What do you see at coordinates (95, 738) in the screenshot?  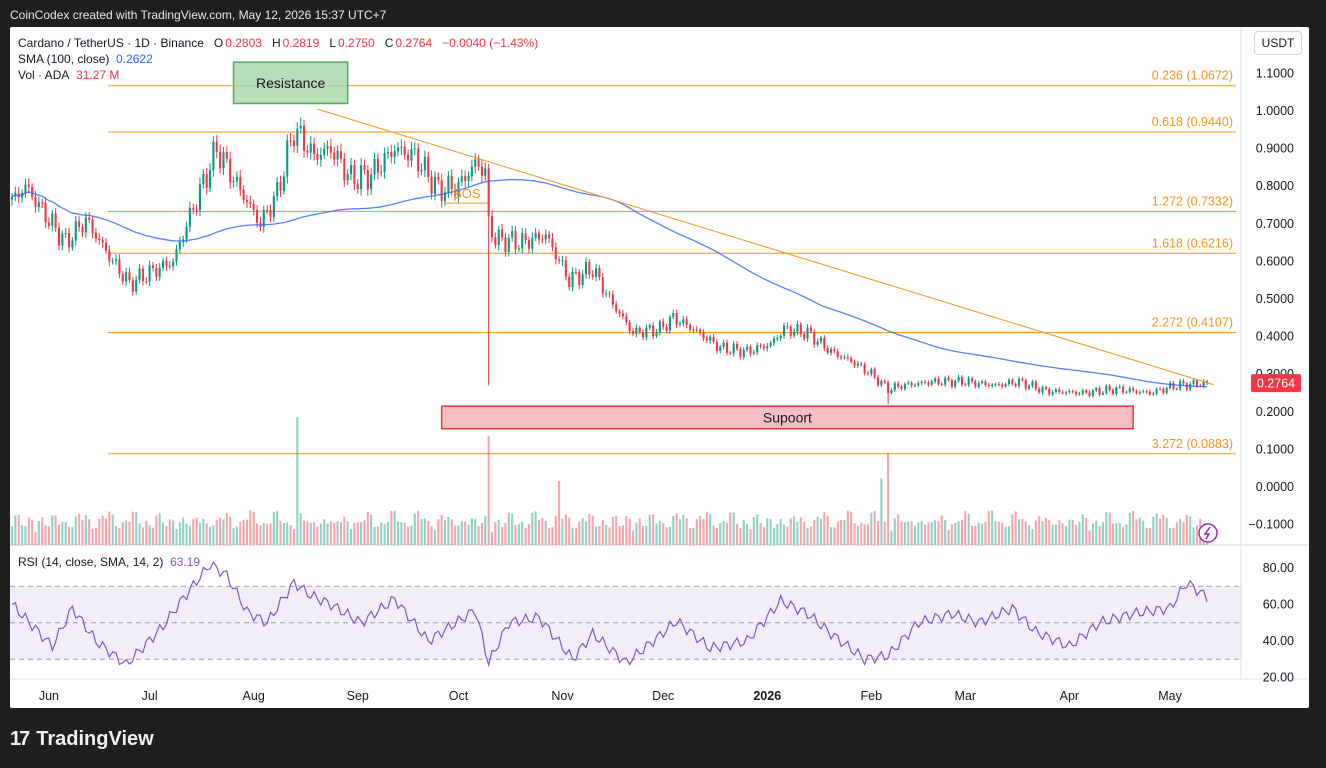 I see `tradingview-logo-text: TradingView` at bounding box center [95, 738].